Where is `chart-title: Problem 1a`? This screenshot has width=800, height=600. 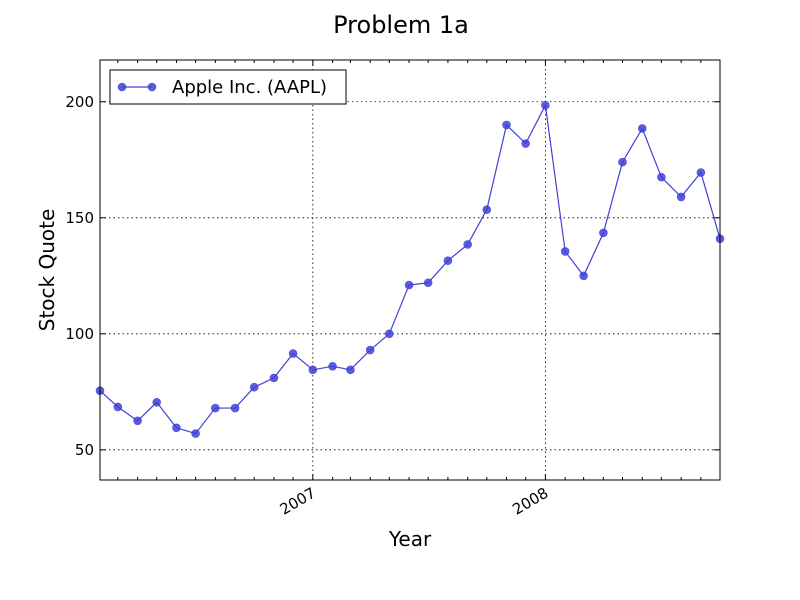 chart-title: Problem 1a is located at coordinates (401, 25).